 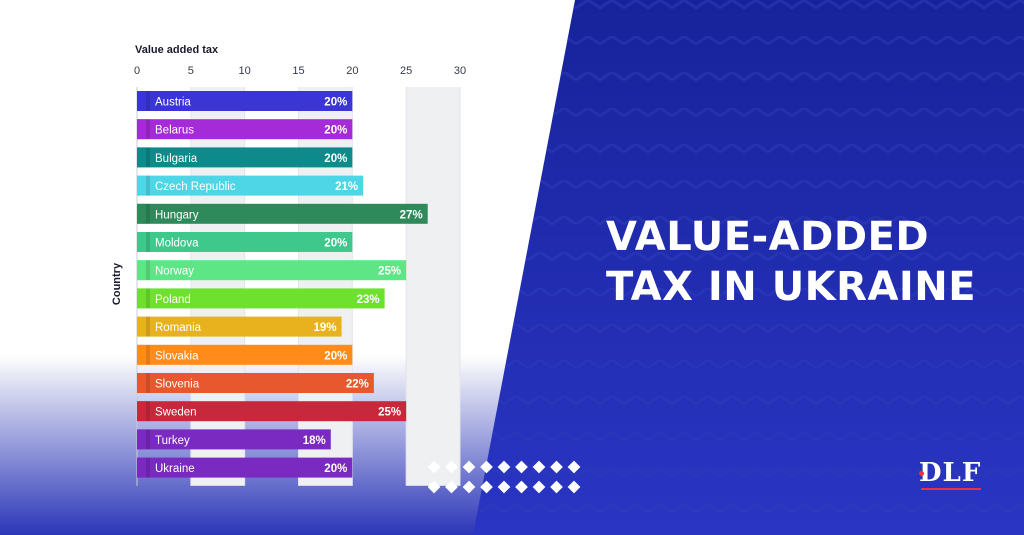 I want to click on x-axis-title: Value added tax, so click(x=177, y=50).